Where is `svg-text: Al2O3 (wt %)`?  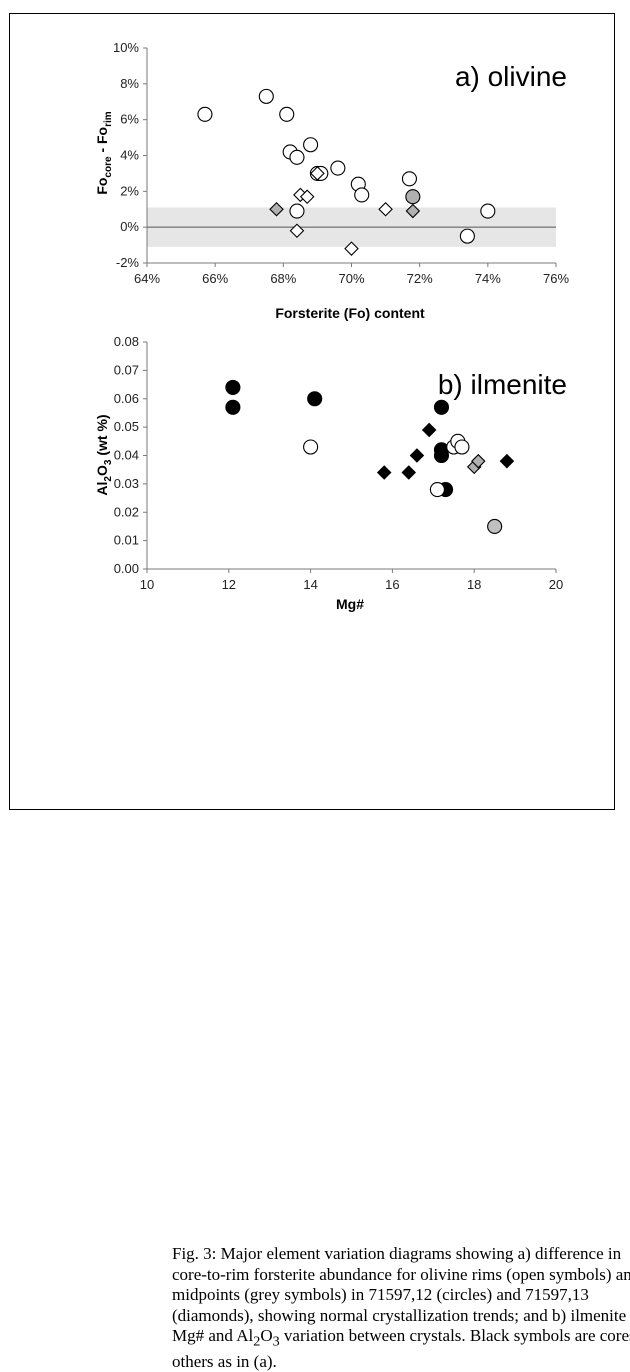 svg-text: Al2O3 (wt %) is located at coordinates (104, 454).